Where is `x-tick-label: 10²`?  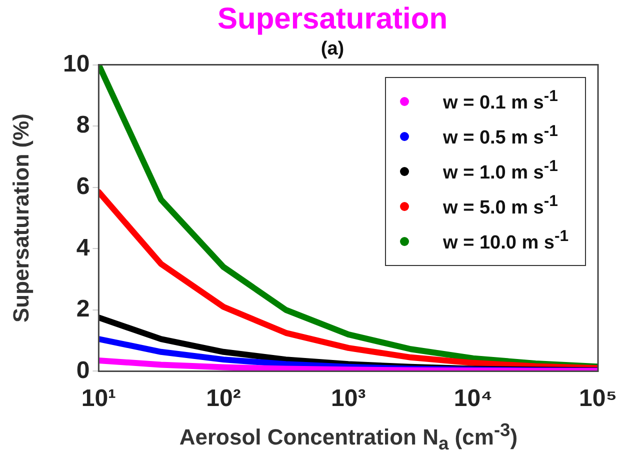 x-tick-label: 10² is located at coordinates (223, 398).